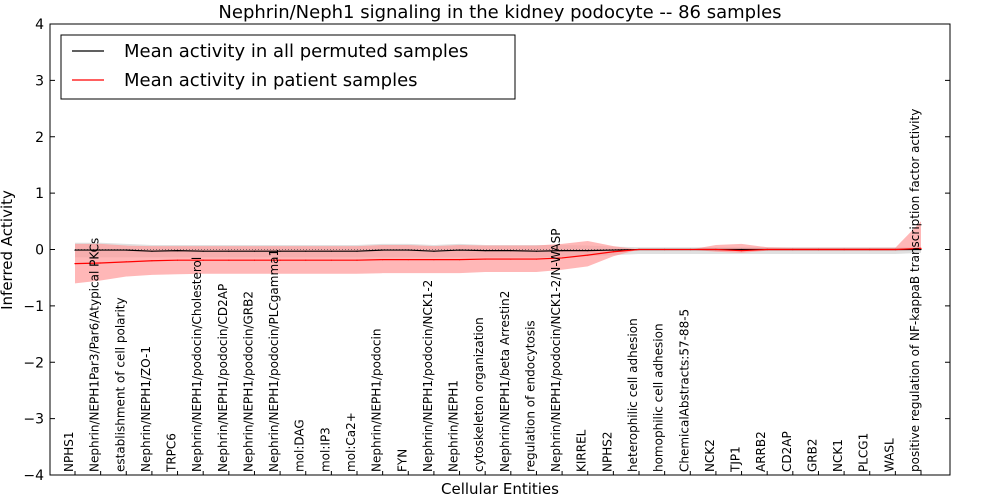  Describe the element at coordinates (39, 251) in the screenshot. I see `y-tick-label: 0` at that location.